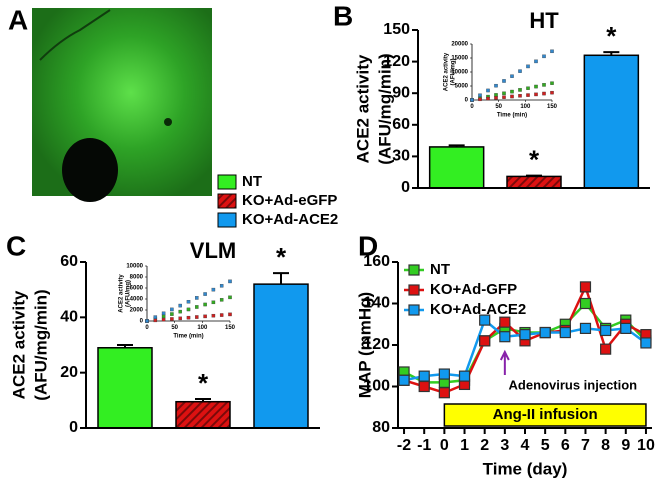  What do you see at coordinates (401, 124) in the screenshot?
I see `y-tick-label: 60` at bounding box center [401, 124].